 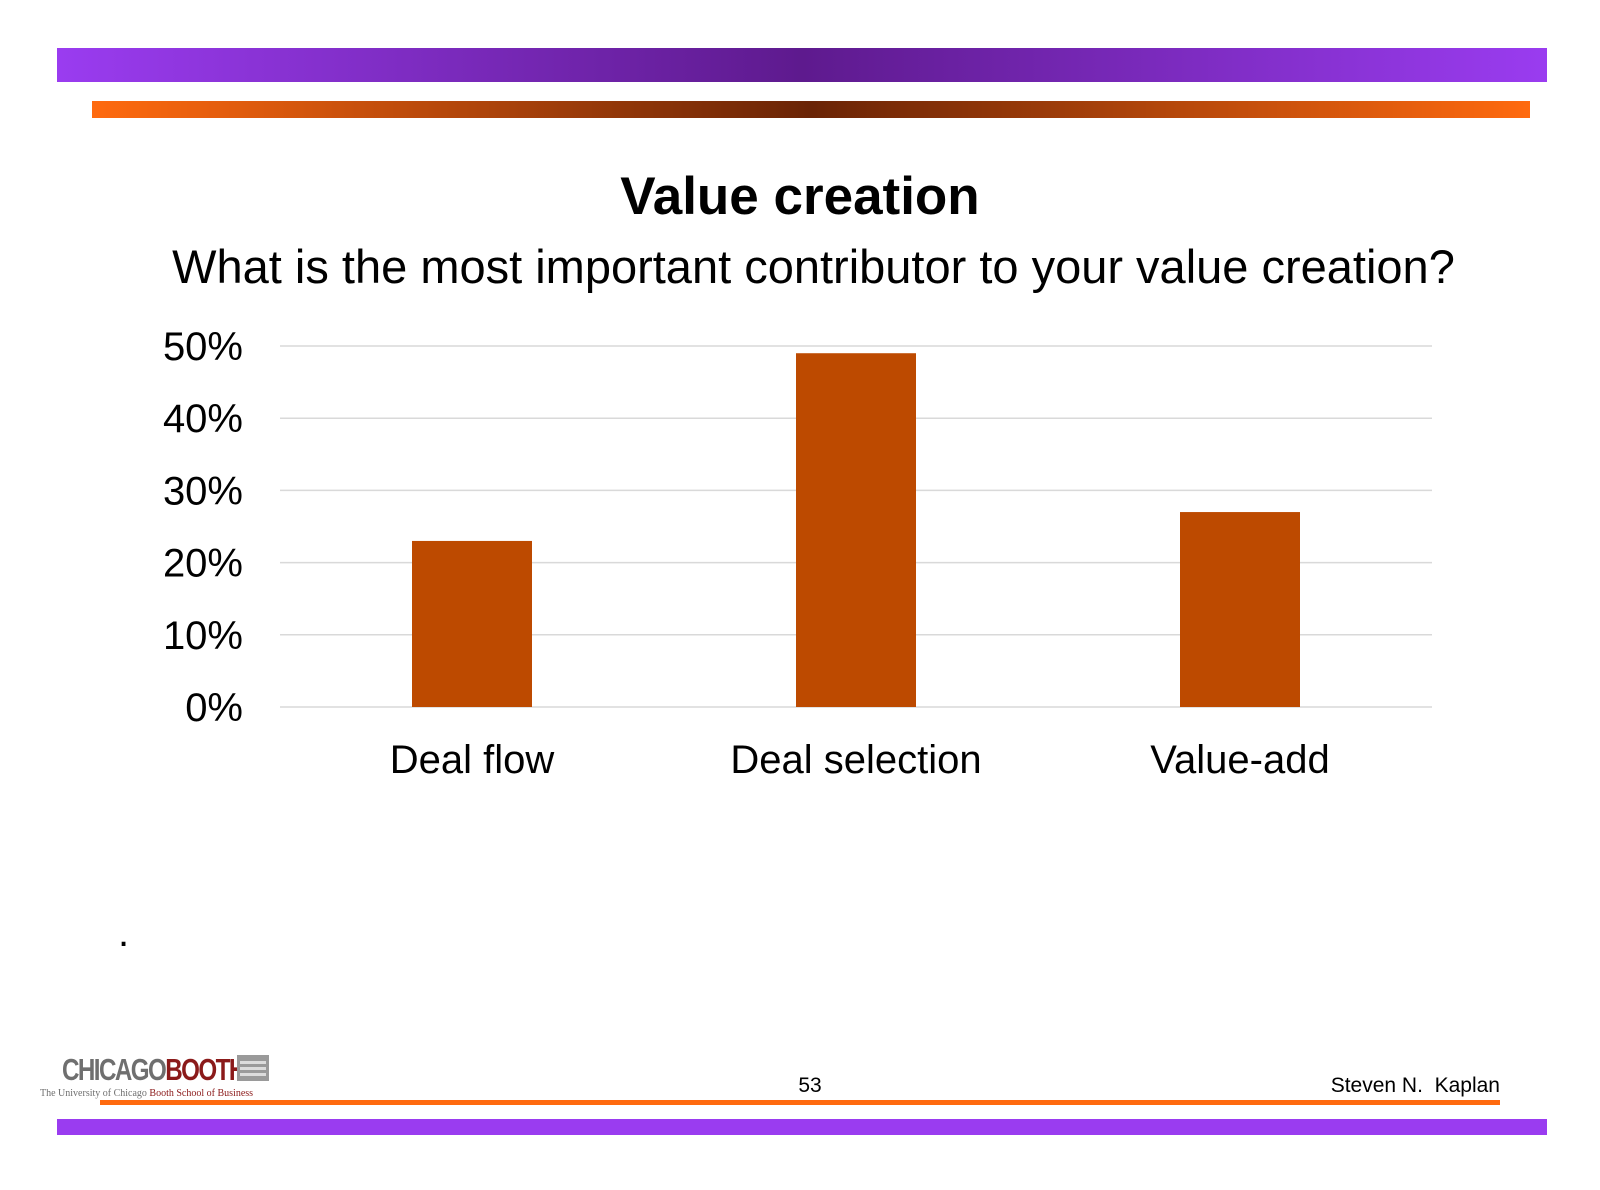 What do you see at coordinates (114, 1069) in the screenshot?
I see `logo-wordmark-chicago: CHICAGO` at bounding box center [114, 1069].